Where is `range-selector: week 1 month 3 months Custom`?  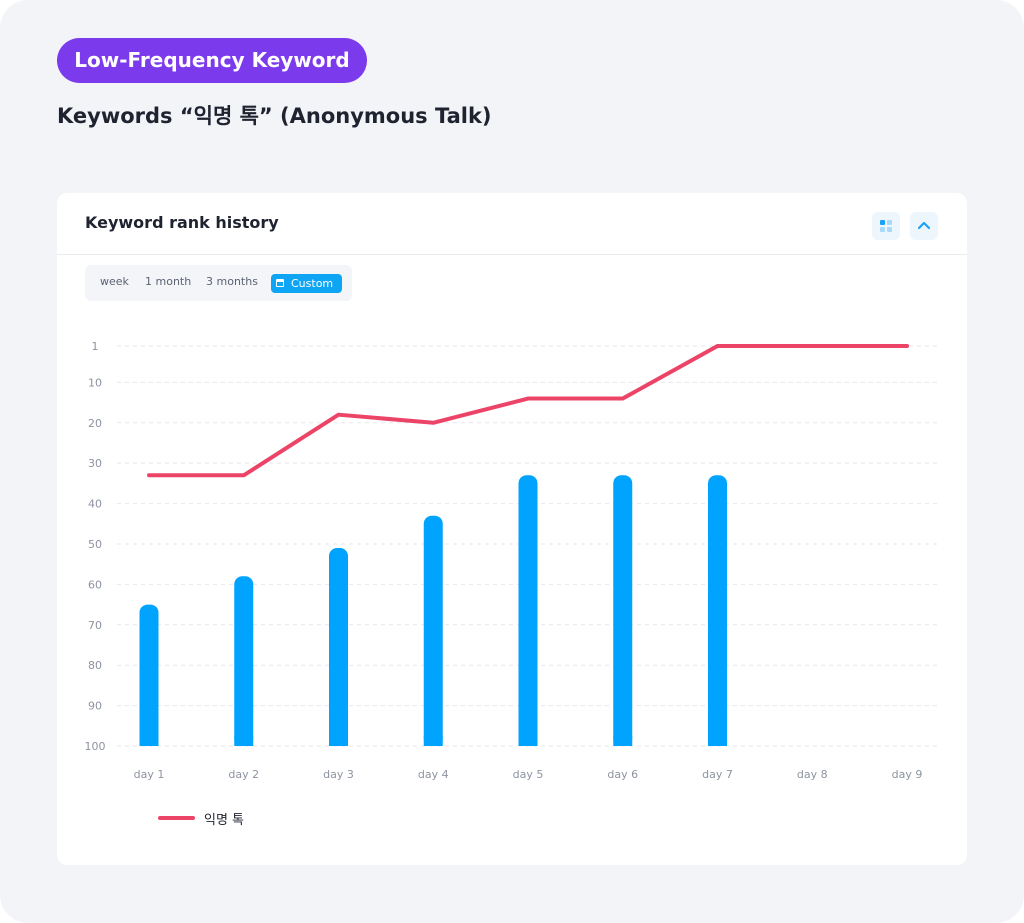 range-selector: week 1 month 3 months Custom is located at coordinates (218, 283).